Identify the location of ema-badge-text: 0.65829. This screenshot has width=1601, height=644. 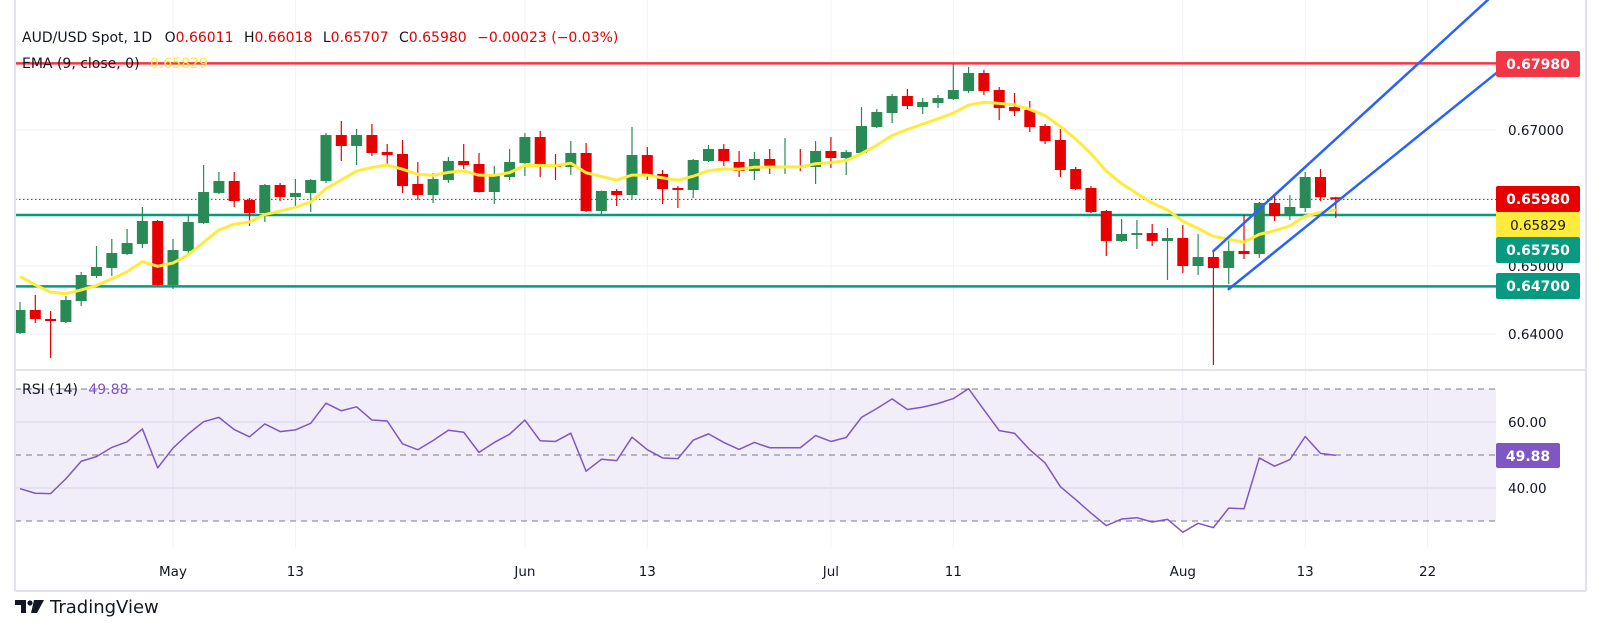
(1538, 226).